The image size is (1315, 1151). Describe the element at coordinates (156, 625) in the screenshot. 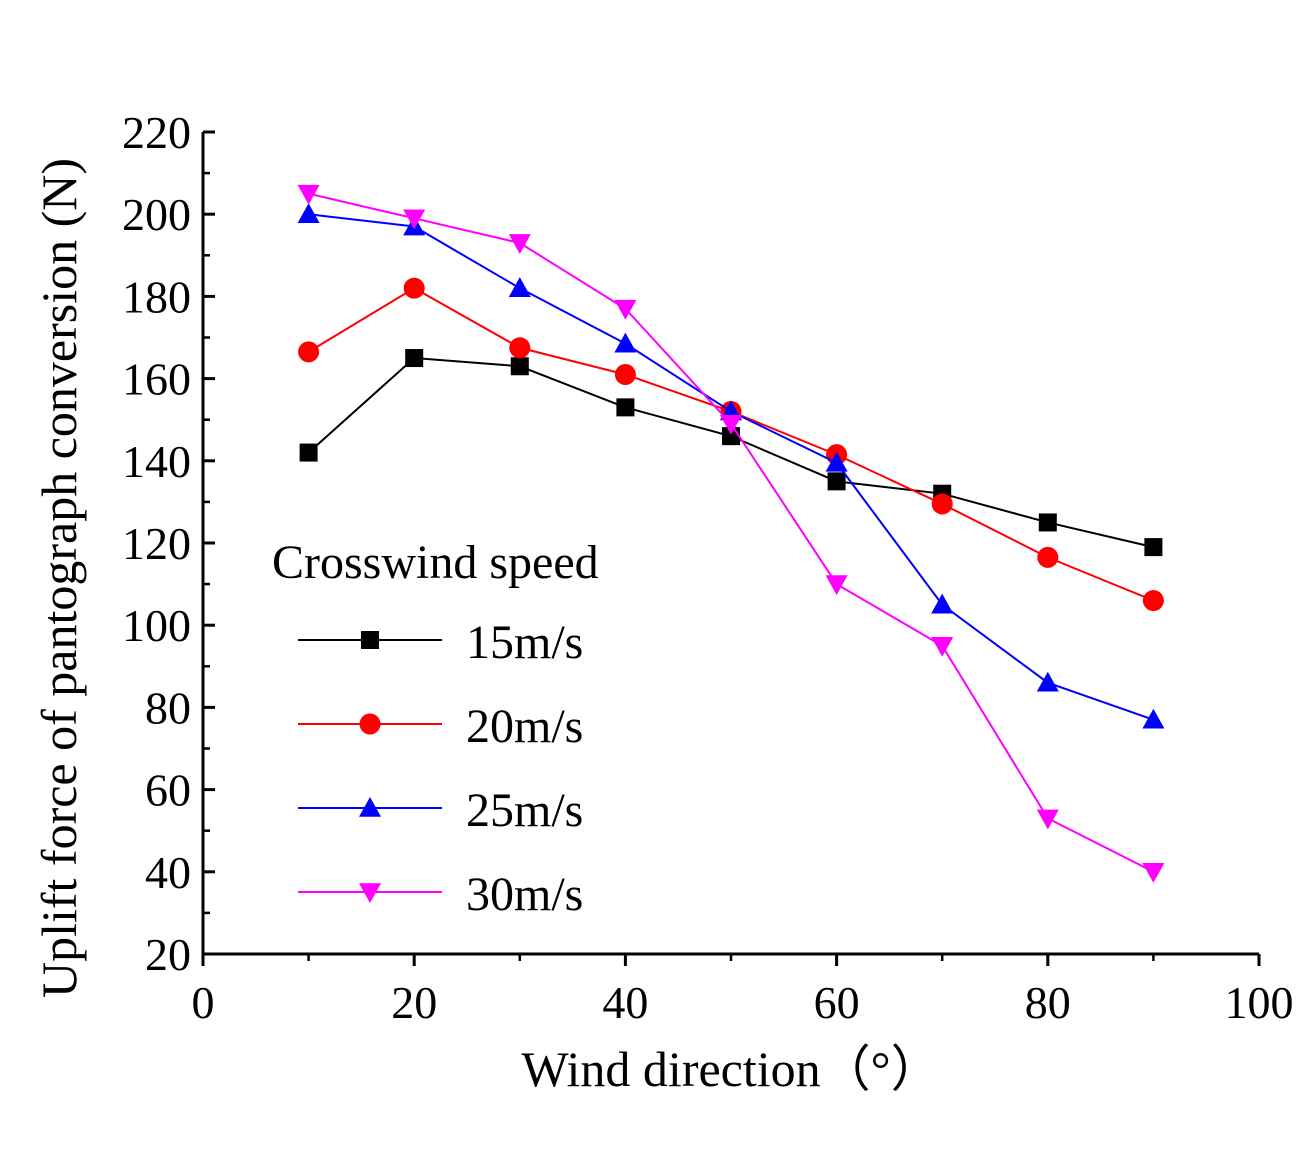

I see `y-tick-label: 100` at that location.